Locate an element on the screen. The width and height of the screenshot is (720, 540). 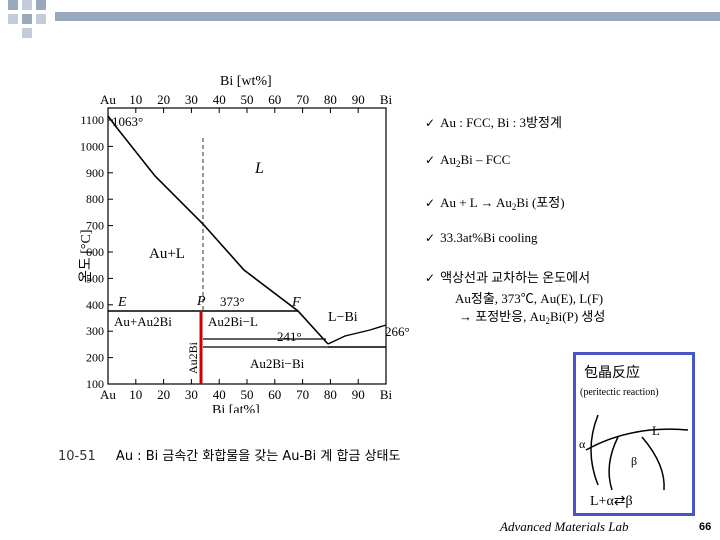
note-line-2: → 포정반응, Au2Bi(P) 생성 is located at coordinates (532, 317).